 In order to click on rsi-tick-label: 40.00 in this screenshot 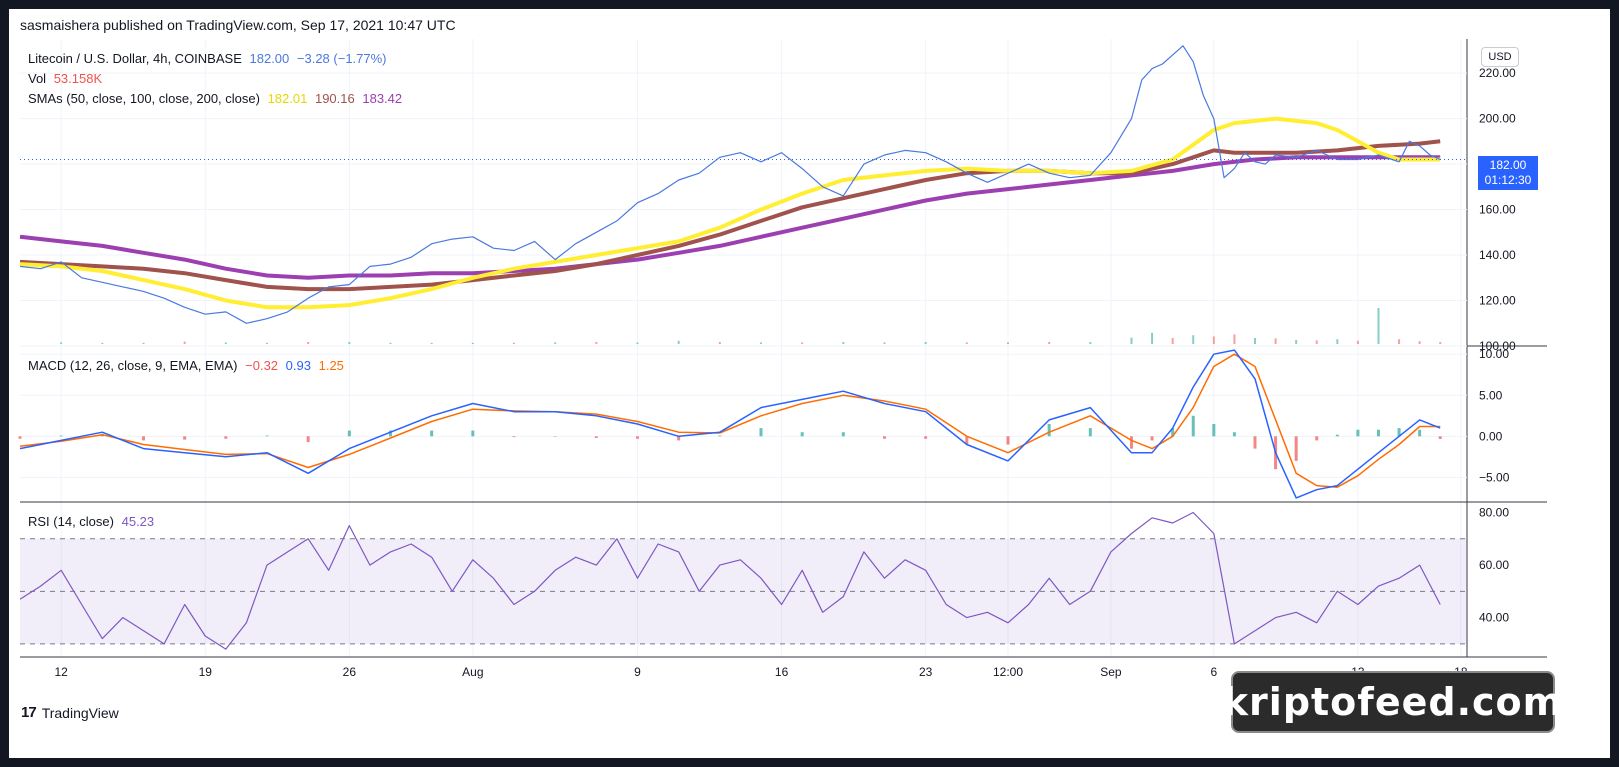, I will do `click(1494, 618)`.